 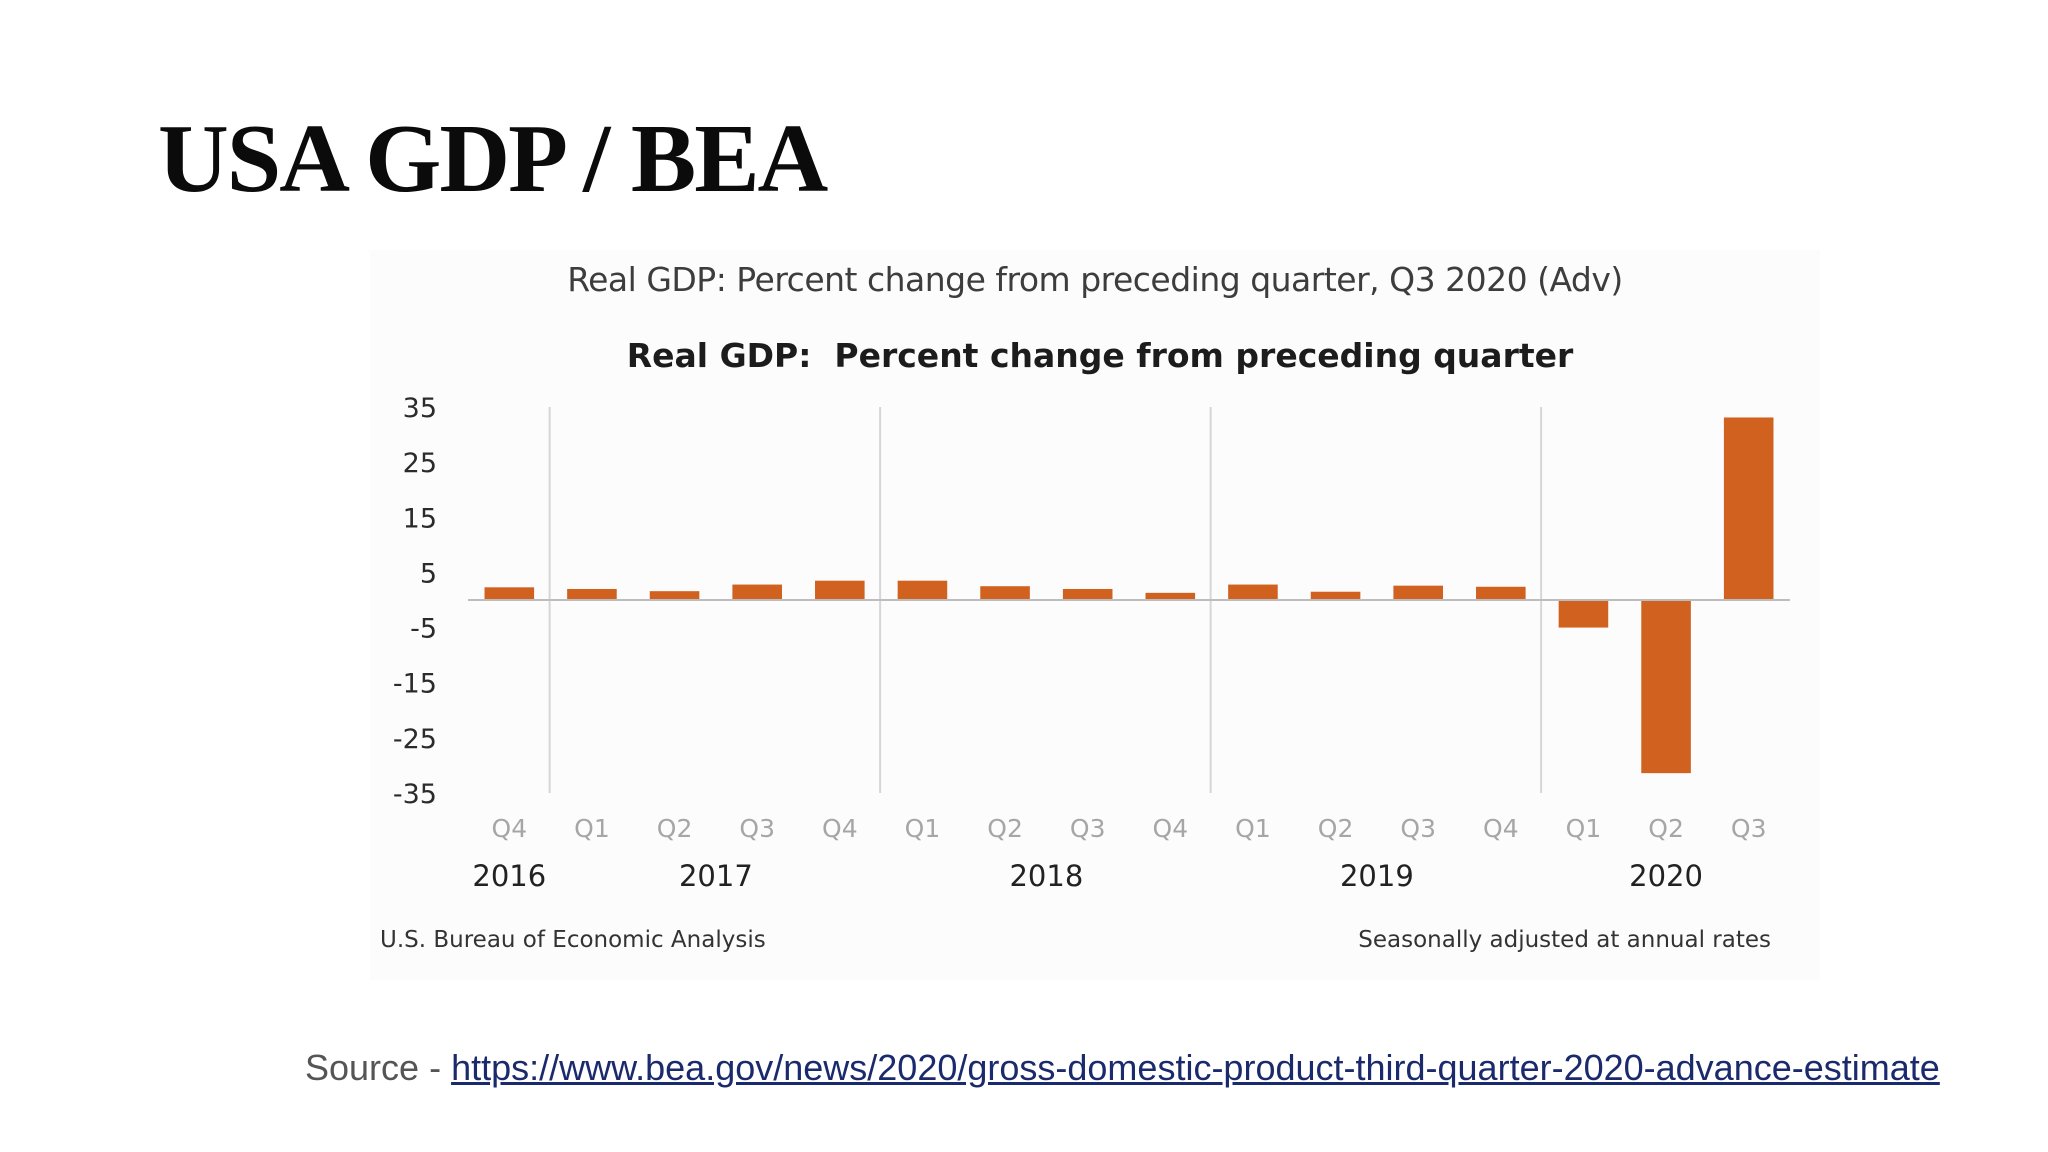 What do you see at coordinates (1046, 876) in the screenshot?
I see `year-label: 2018` at bounding box center [1046, 876].